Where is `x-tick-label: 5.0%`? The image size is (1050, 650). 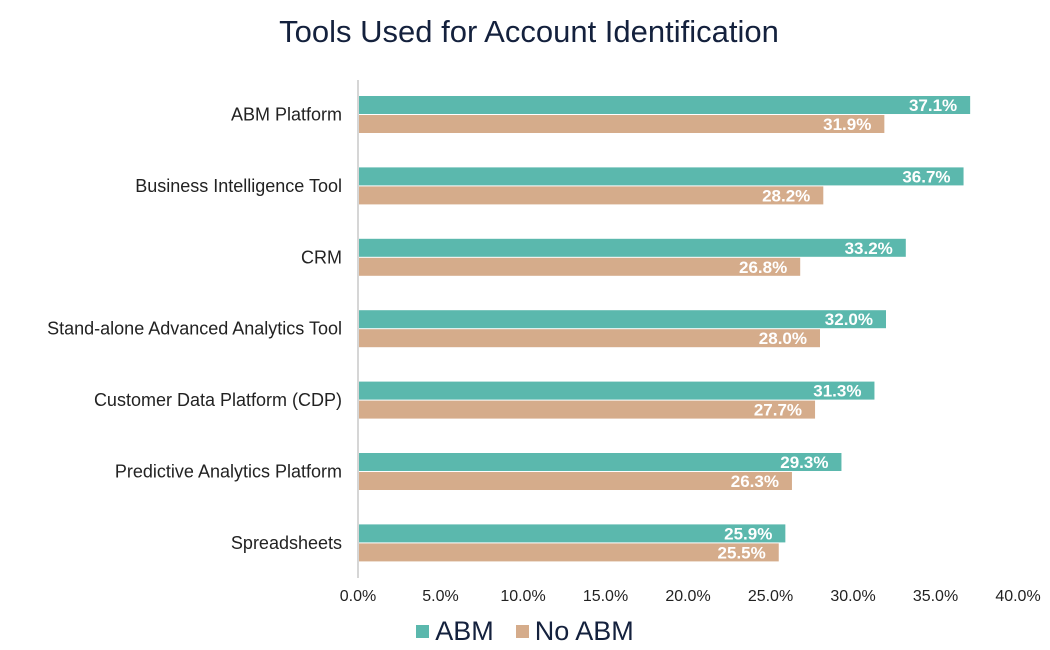
x-tick-label: 5.0% is located at coordinates (440, 596).